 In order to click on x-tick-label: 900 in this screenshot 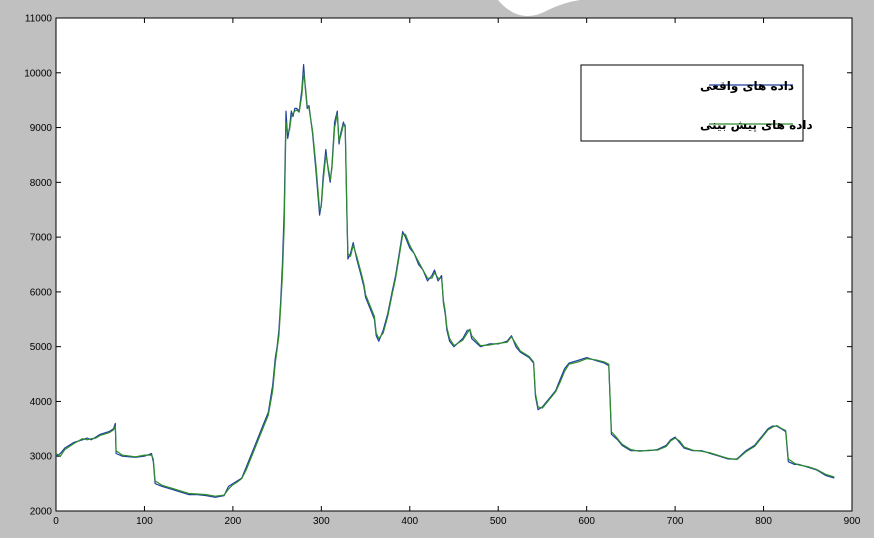, I will do `click(852, 521)`.